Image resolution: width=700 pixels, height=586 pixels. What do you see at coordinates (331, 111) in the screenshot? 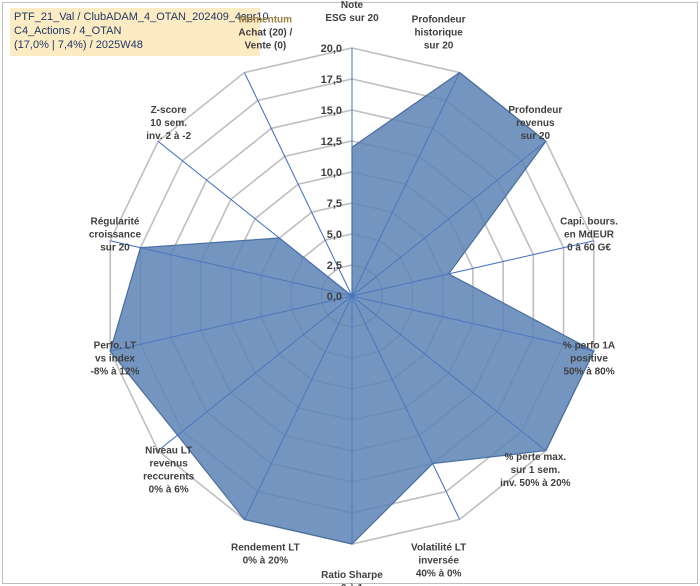
I see `tick-label: 15,0` at bounding box center [331, 111].